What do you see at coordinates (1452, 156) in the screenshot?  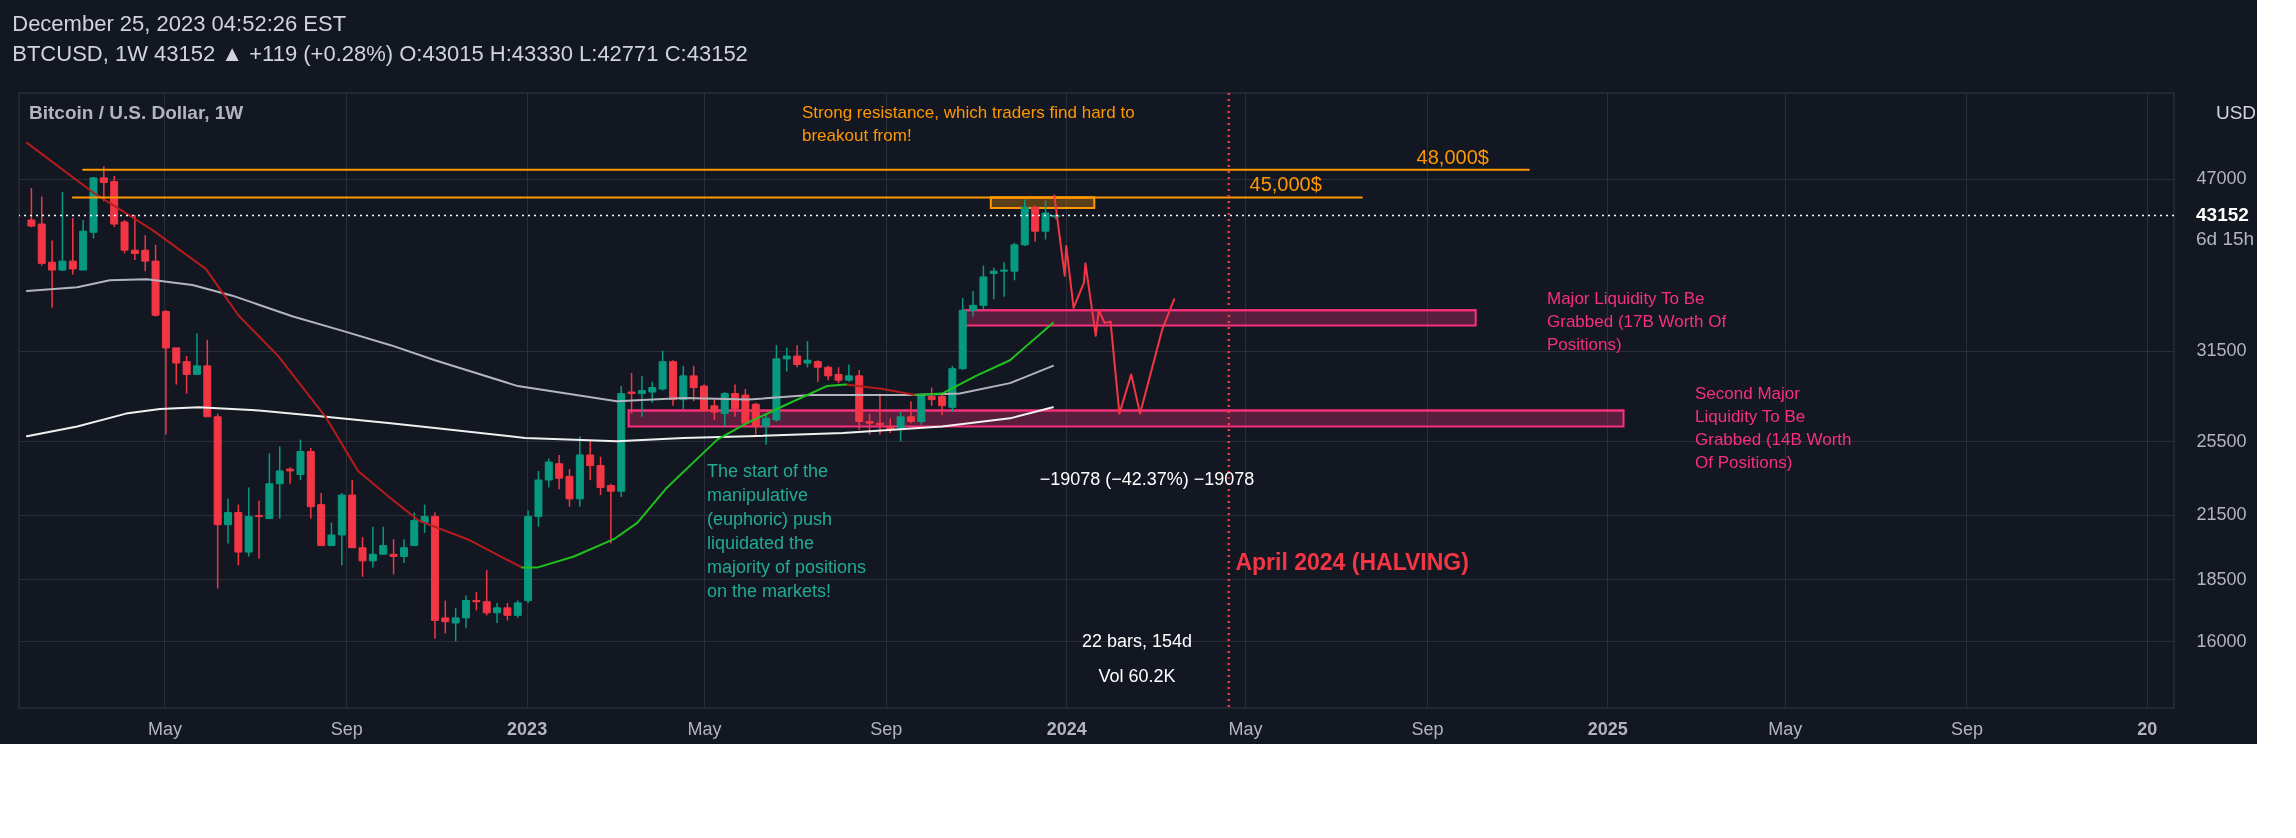 I see `series-label: 48,000$` at bounding box center [1452, 156].